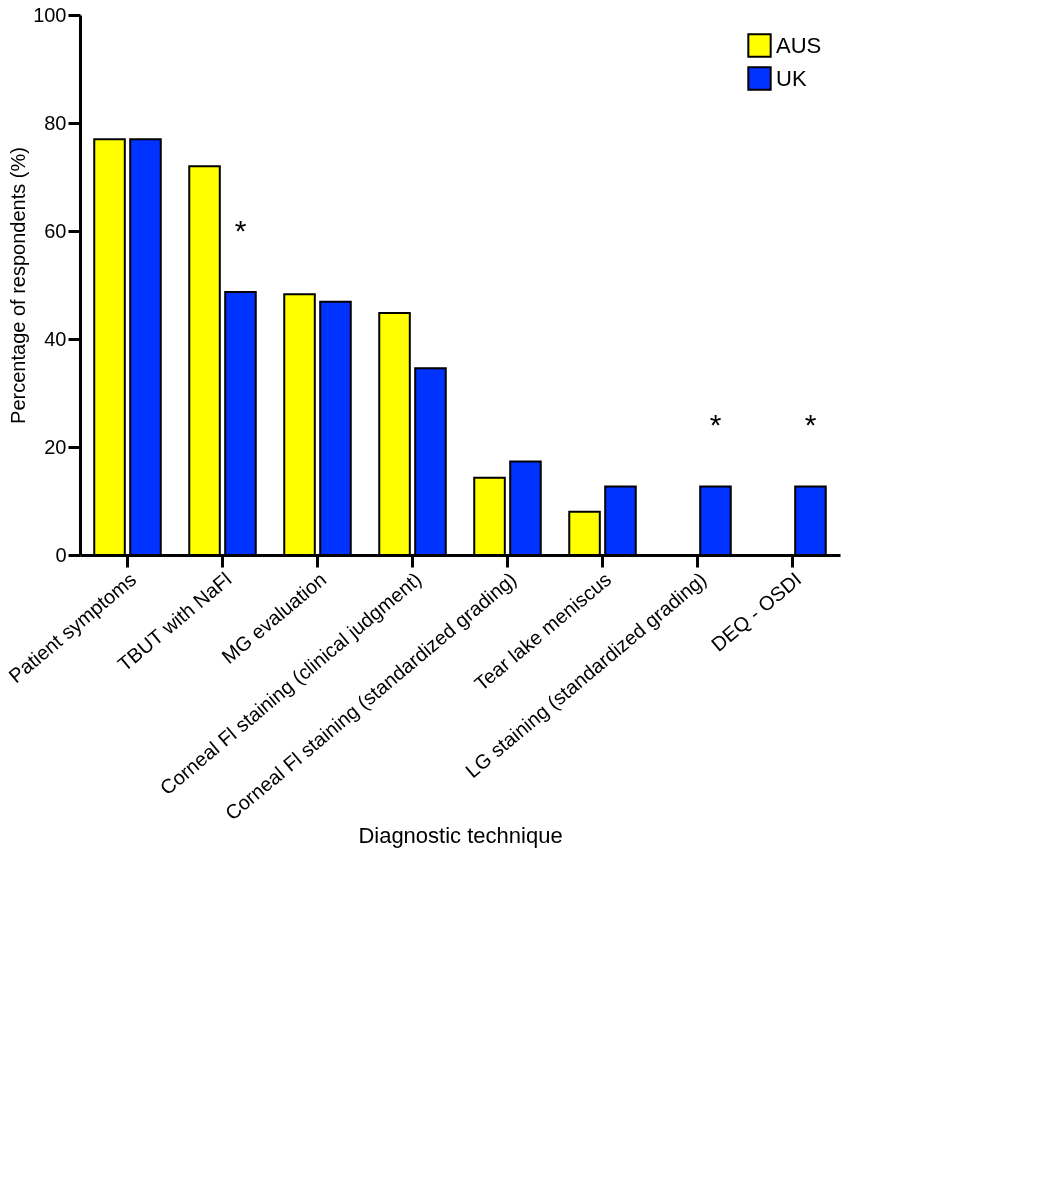 This screenshot has height=1184, width=1053. Describe the element at coordinates (61, 554) in the screenshot. I see `y-tick-label: 0` at that location.